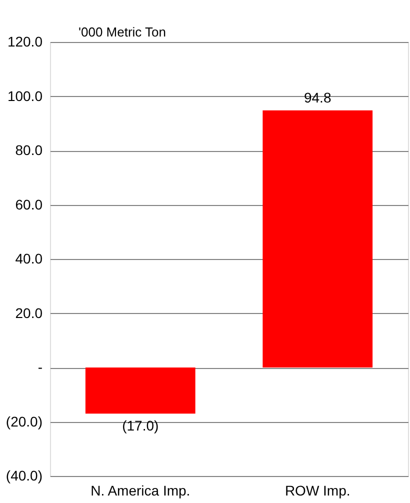  Describe the element at coordinates (317, 490) in the screenshot. I see `x-tick-label: ROW Imp.` at that location.